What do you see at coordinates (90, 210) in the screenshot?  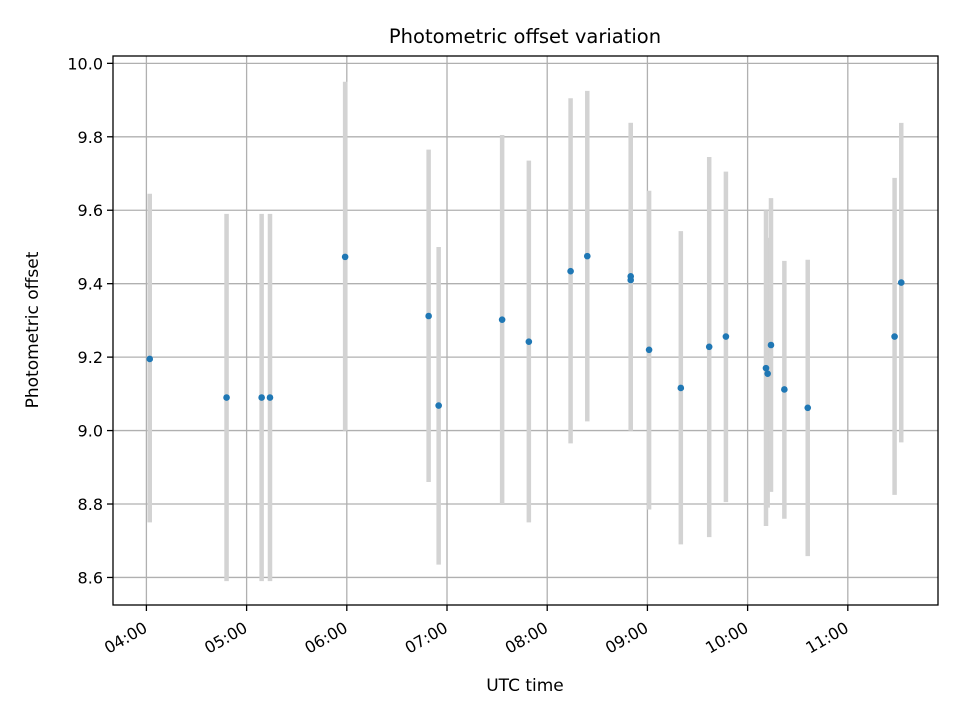 I see `y-tick-label: 9.6` at bounding box center [90, 210].